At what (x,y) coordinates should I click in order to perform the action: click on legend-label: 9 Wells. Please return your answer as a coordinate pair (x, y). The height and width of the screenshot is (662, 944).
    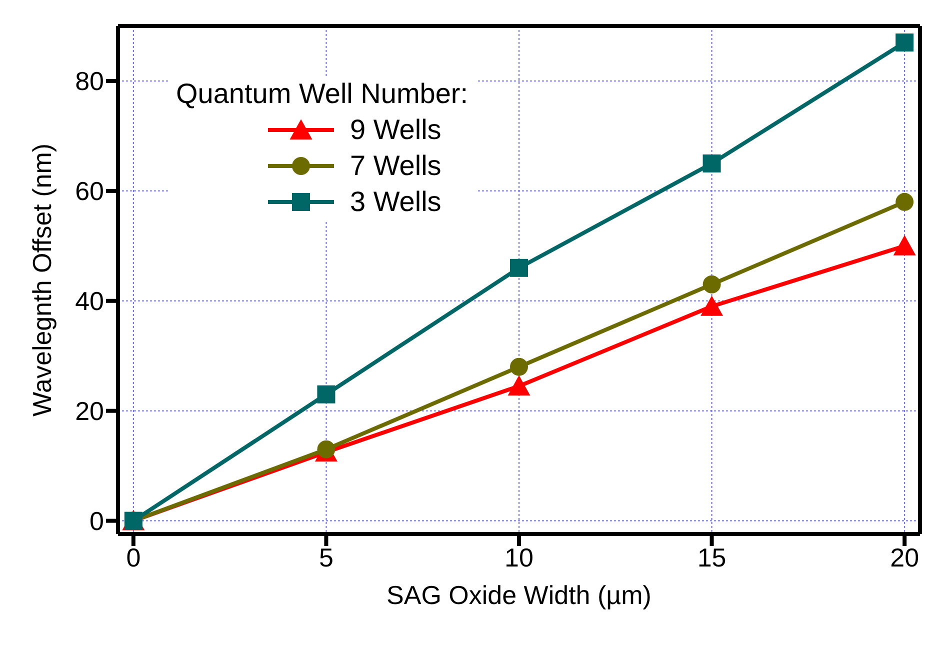
    Looking at the image, I should click on (396, 130).